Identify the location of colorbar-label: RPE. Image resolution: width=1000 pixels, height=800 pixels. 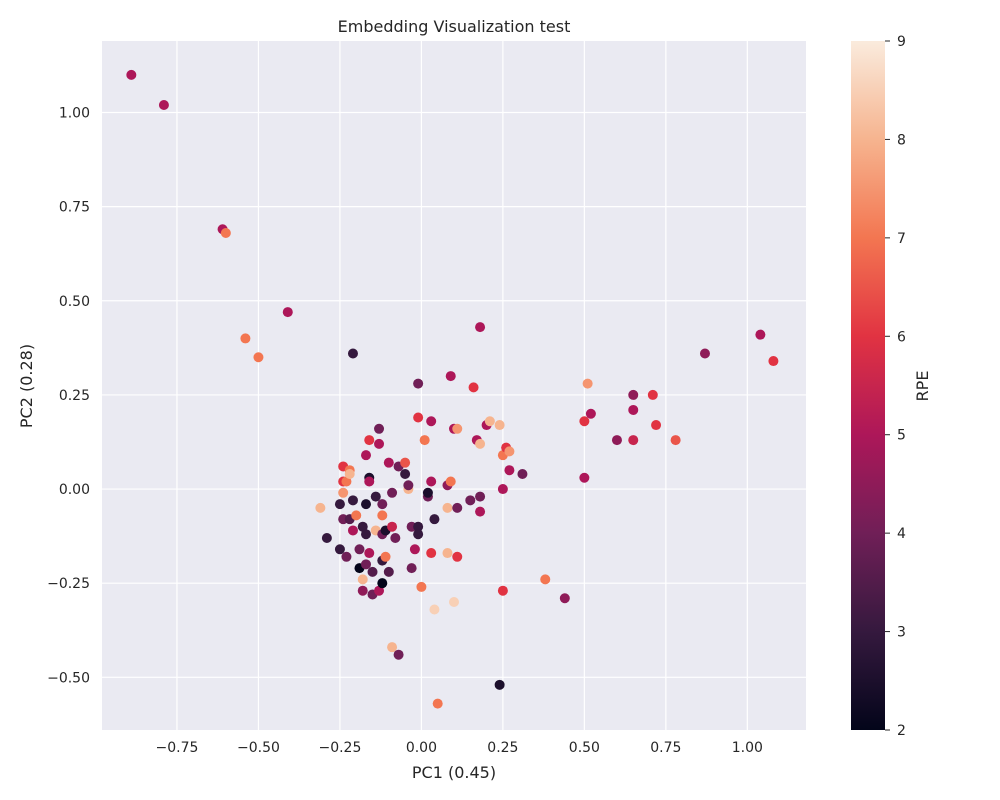
(922, 386).